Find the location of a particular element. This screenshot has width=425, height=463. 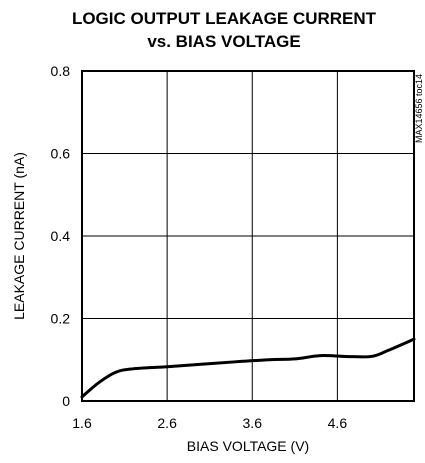

series-line is located at coordinates (248, 368).